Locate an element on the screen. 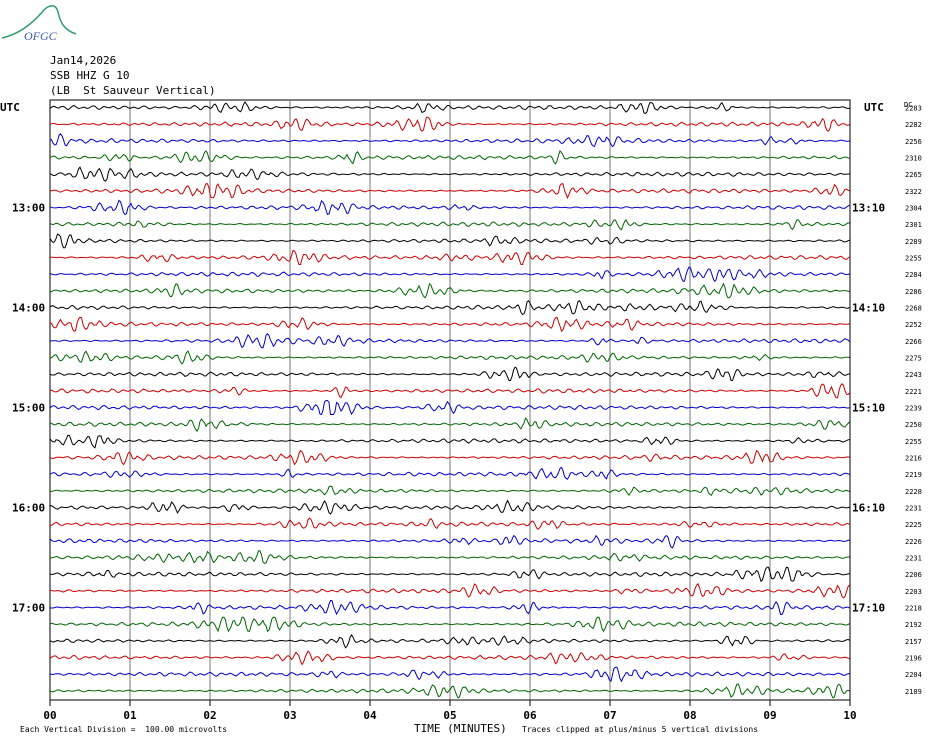 Image resolution: width=930 pixels, height=744 pixels. ofgc-logo: OFGC is located at coordinates (39, 24).